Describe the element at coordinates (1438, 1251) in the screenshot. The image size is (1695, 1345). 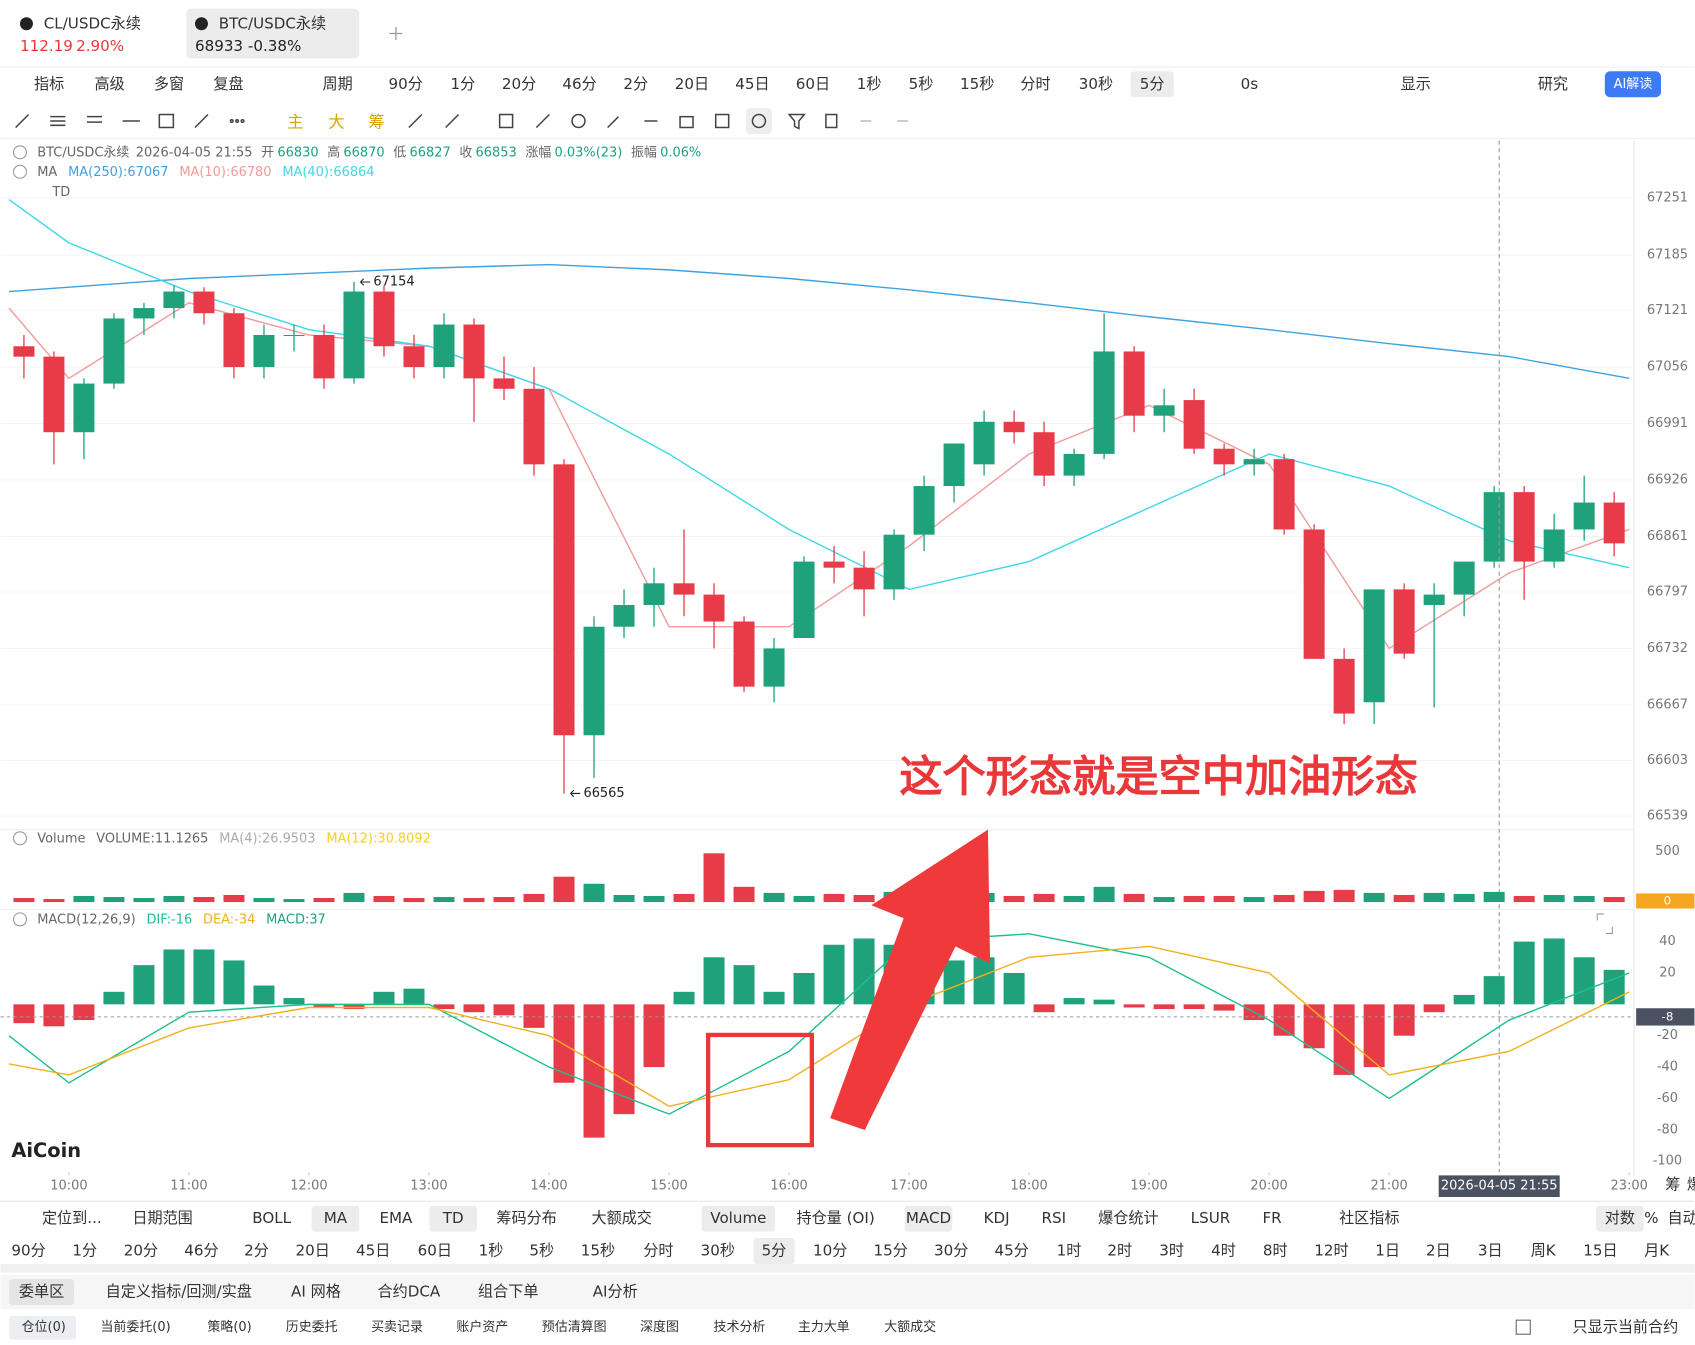
I see `period: 2日` at that location.